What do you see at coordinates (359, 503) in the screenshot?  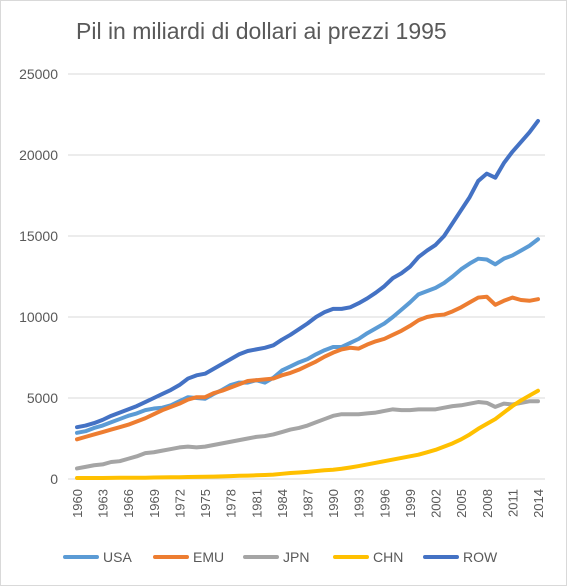 I see `x-tick-label: 1993` at bounding box center [359, 503].